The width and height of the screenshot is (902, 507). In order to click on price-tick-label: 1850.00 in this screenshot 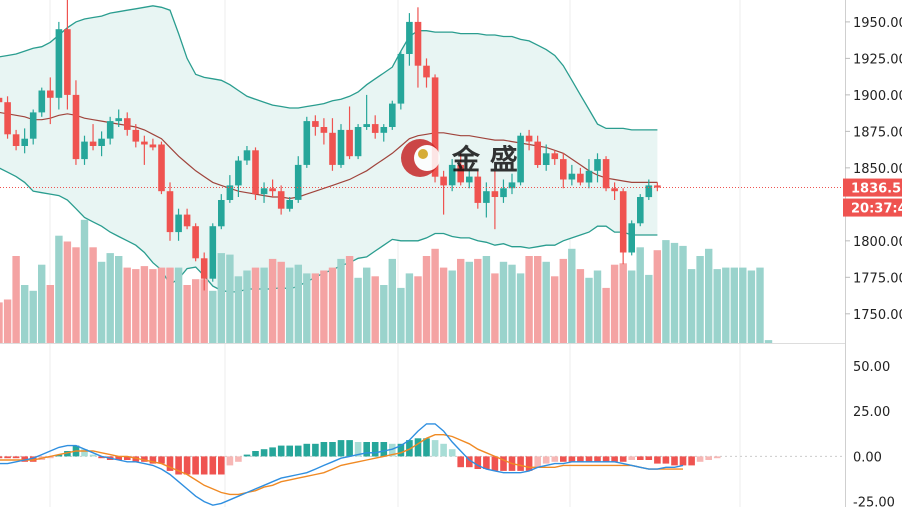, I will do `click(877, 169)`.